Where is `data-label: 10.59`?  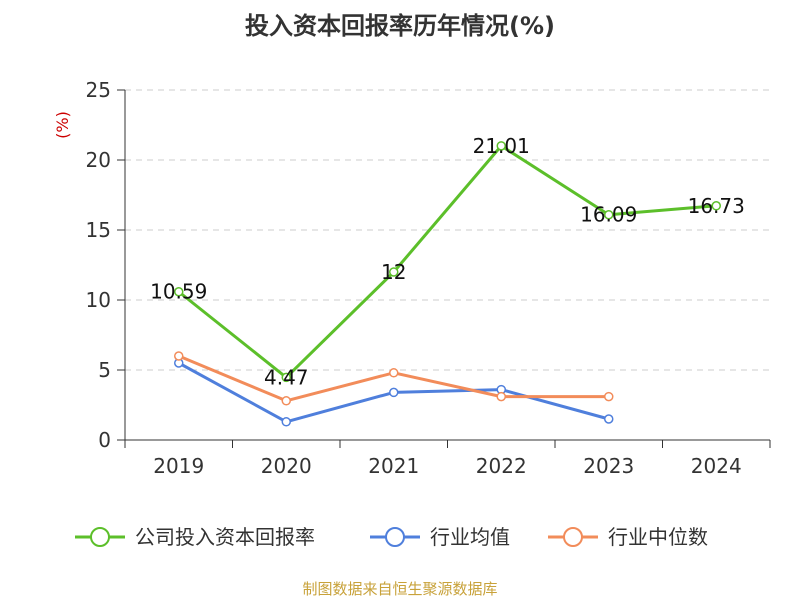
data-label: 10.59 is located at coordinates (178, 292).